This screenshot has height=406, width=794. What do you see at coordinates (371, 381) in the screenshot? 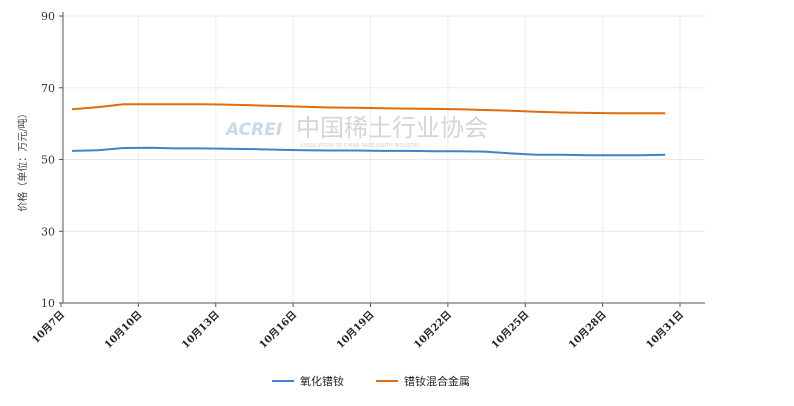
I see `legend: 氧化镨钕 镨钕混合金属` at bounding box center [371, 381].